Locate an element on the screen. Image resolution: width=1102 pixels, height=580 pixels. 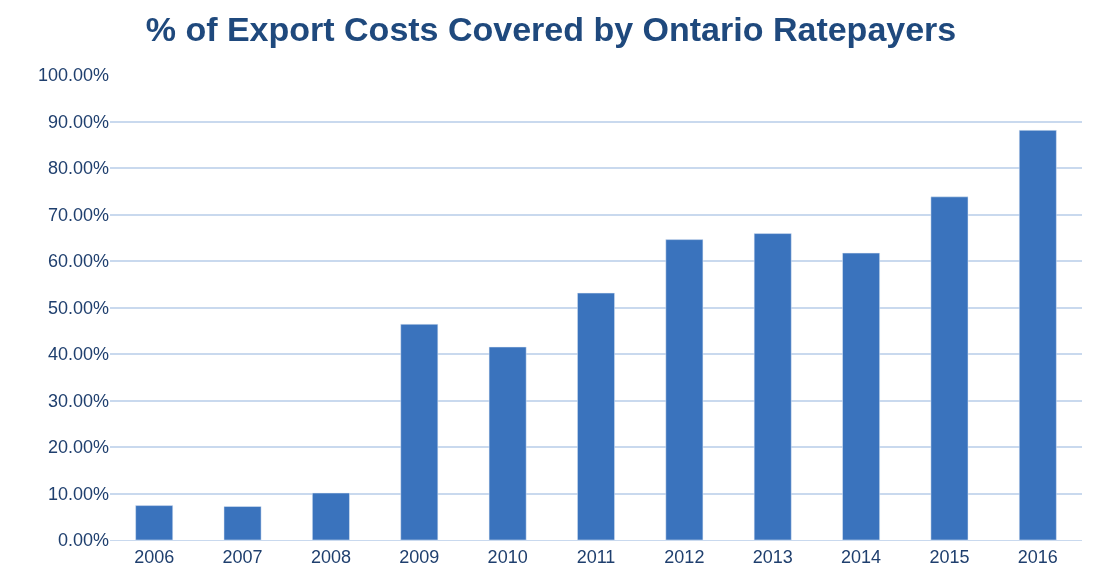
x-tick-label: 2014 is located at coordinates (861, 556).